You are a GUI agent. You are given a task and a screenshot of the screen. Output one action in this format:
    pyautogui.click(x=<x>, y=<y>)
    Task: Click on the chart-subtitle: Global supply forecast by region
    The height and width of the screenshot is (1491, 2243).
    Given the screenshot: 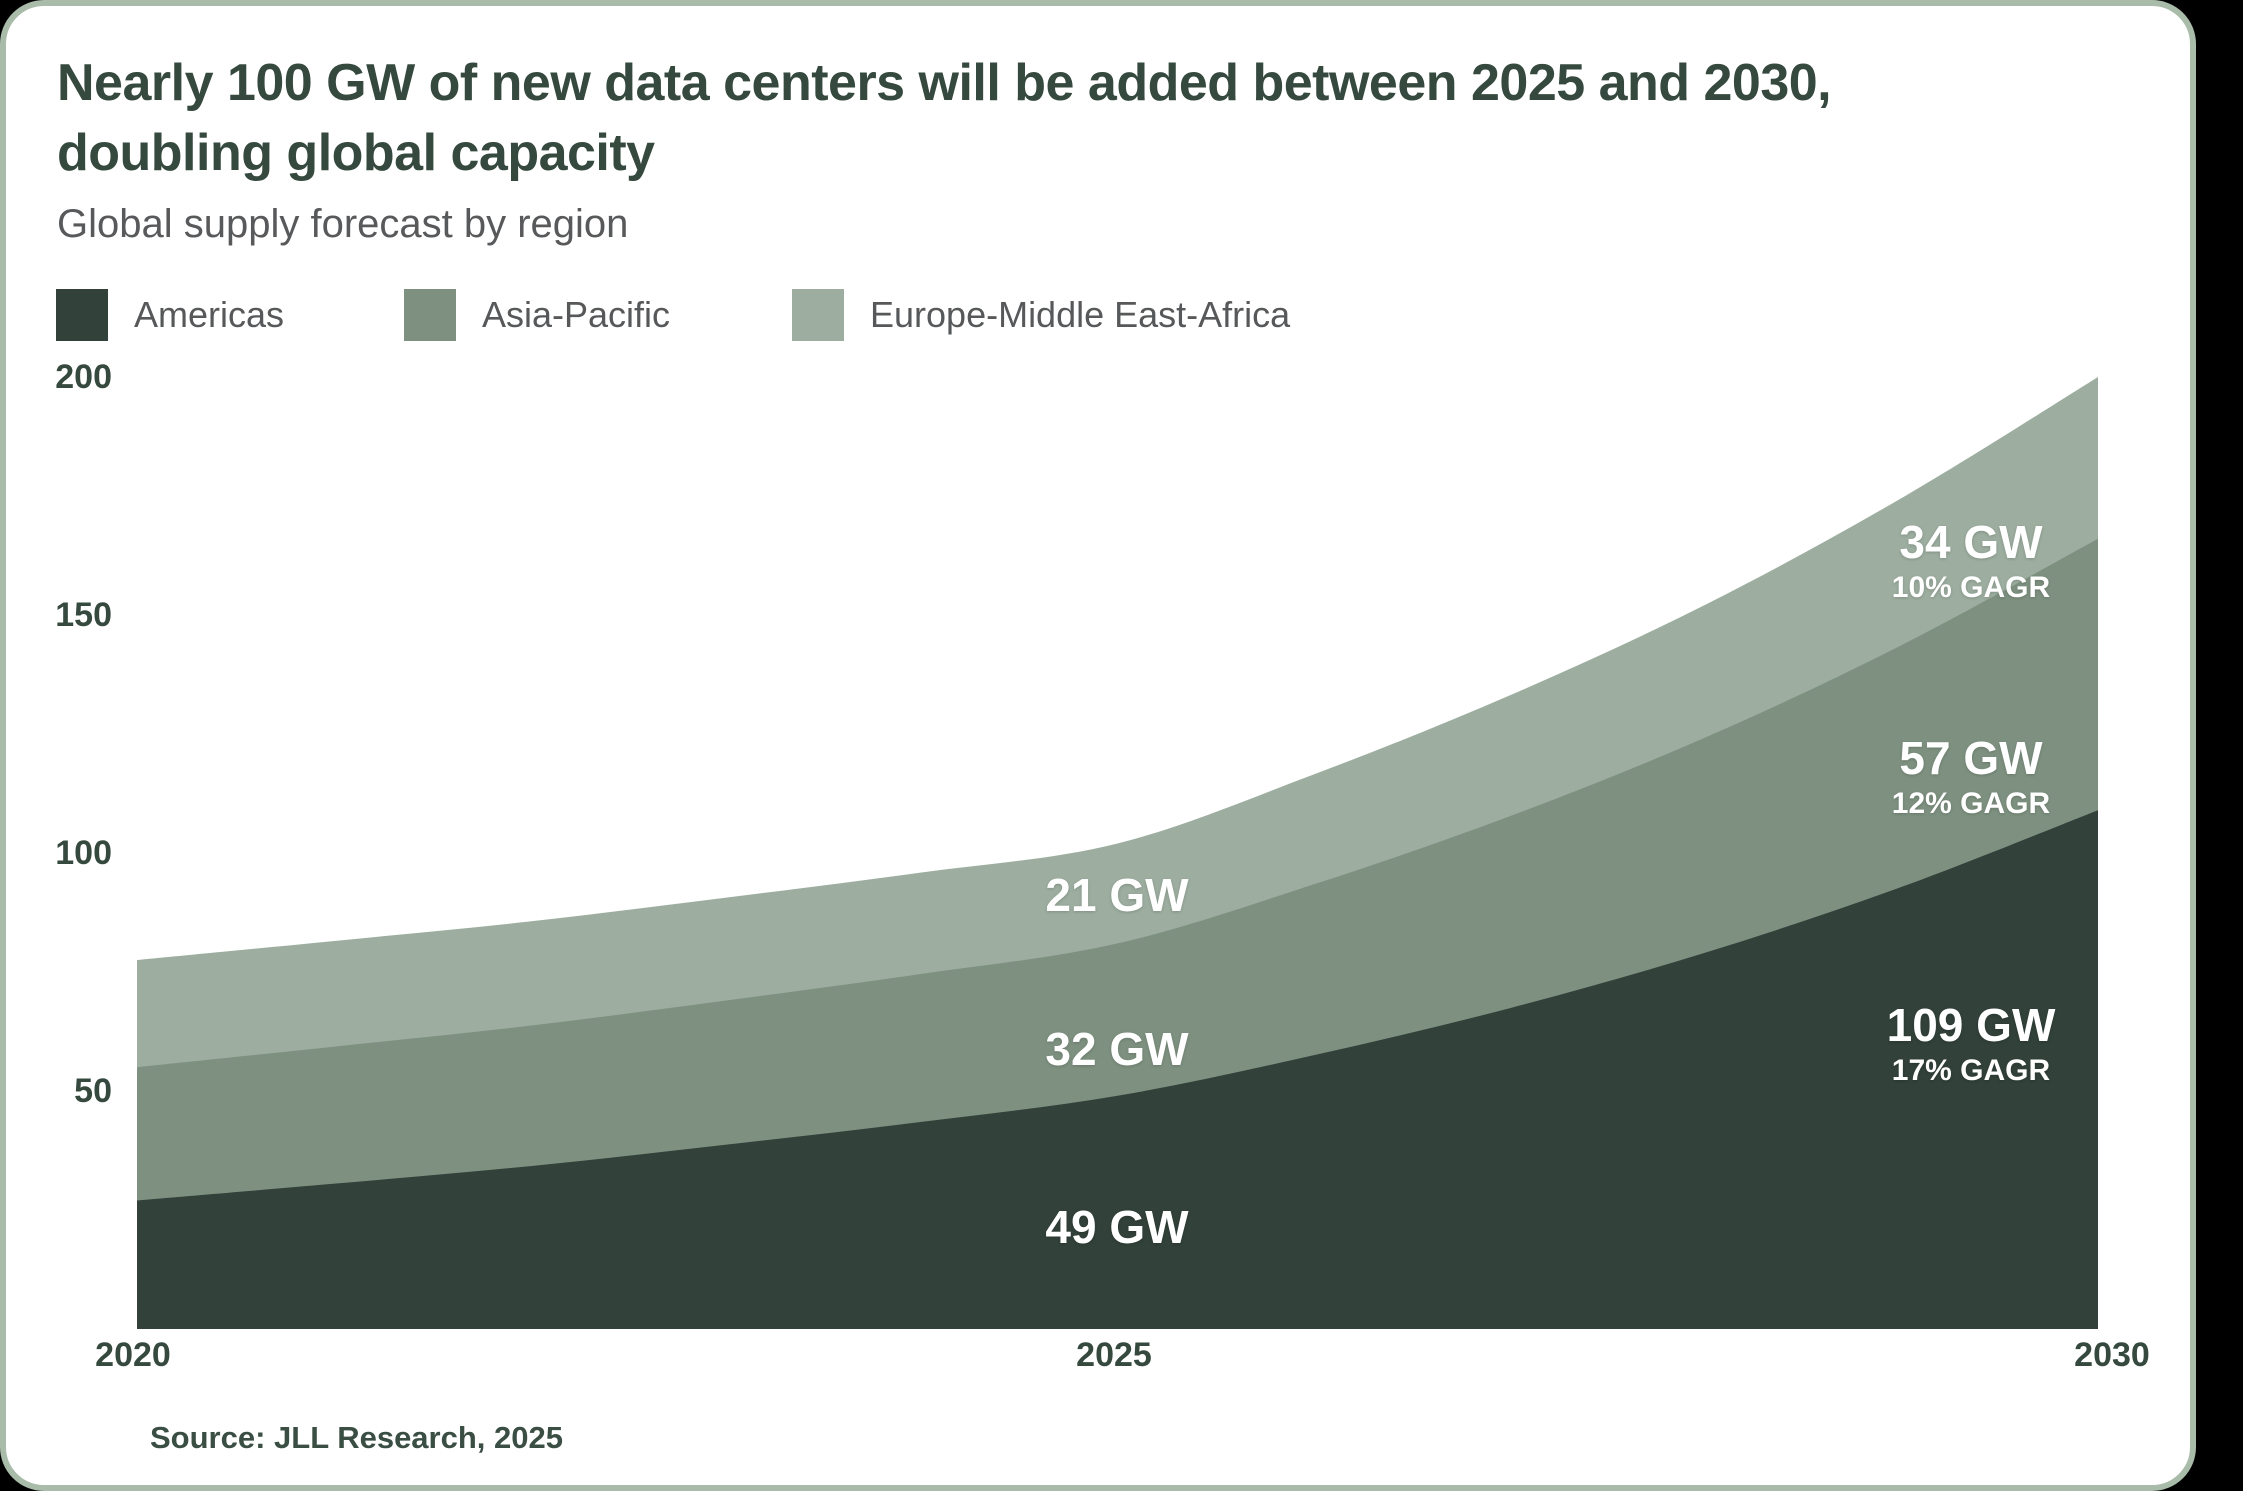 What is the action you would take?
    pyautogui.click(x=343, y=224)
    